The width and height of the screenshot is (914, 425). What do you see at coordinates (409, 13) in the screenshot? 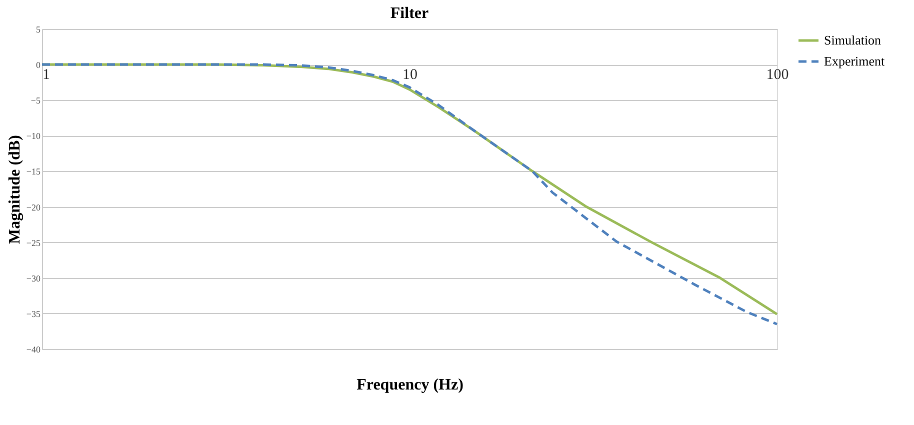
I see `chart-title: Filter` at bounding box center [409, 13].